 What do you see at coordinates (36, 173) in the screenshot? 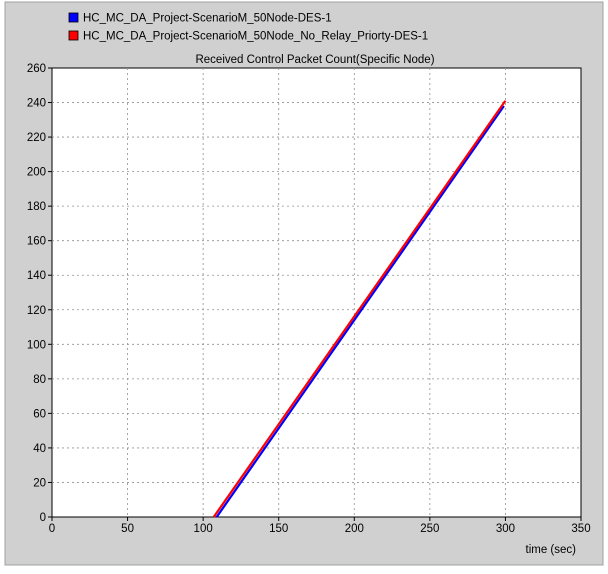
I see `y-tick-label: 200` at bounding box center [36, 173].